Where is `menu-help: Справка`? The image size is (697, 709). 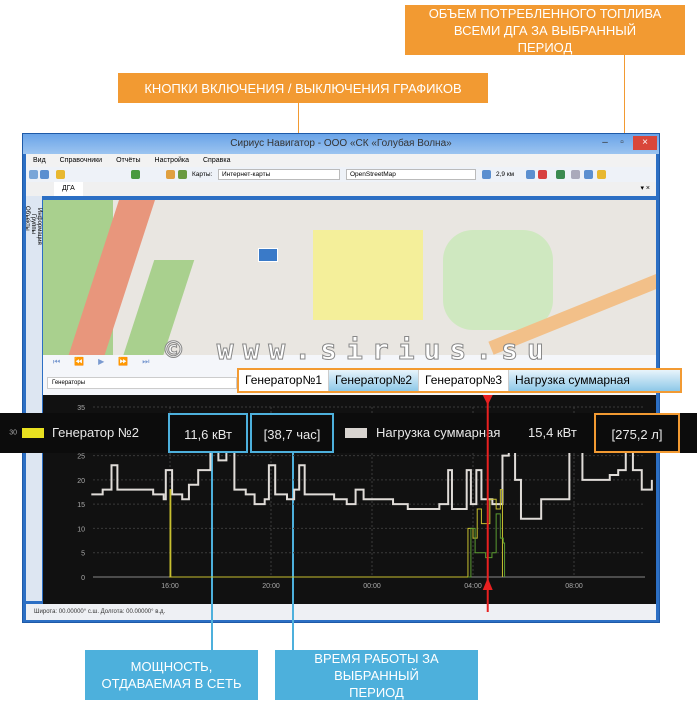 menu-help: Справка is located at coordinates (217, 160).